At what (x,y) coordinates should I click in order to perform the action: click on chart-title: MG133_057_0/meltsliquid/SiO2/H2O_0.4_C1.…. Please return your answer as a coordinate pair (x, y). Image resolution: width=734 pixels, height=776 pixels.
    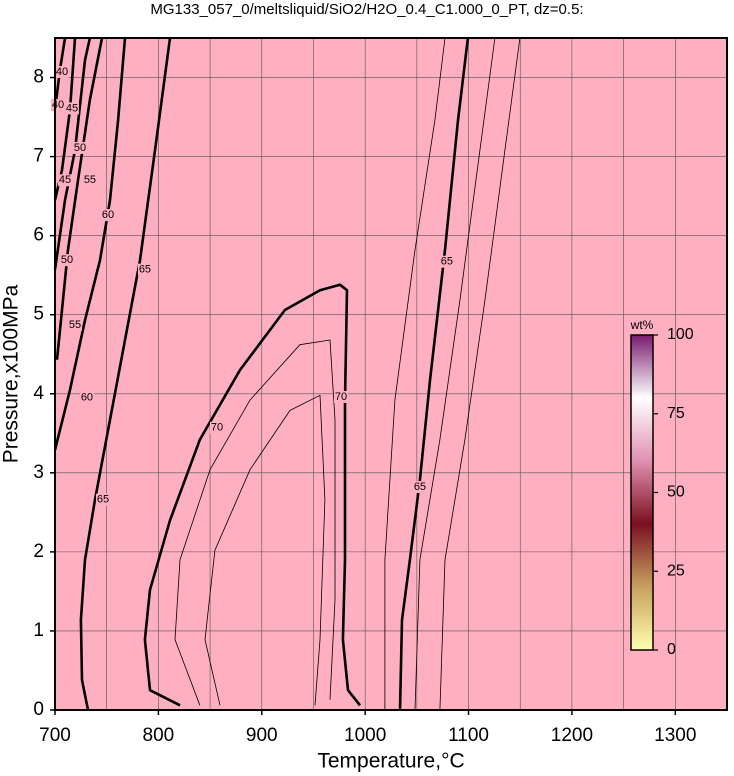
    Looking at the image, I should click on (366, 9).